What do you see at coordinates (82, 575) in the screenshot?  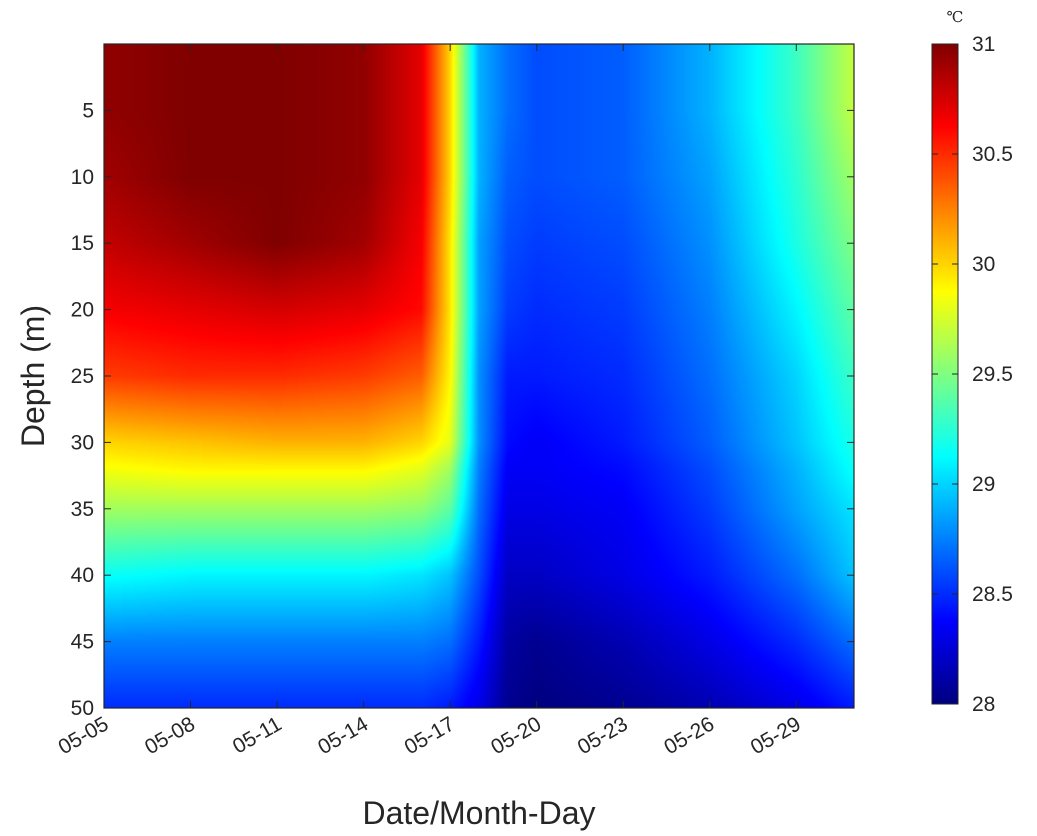 I see `y-tick-label: 40` at bounding box center [82, 575].